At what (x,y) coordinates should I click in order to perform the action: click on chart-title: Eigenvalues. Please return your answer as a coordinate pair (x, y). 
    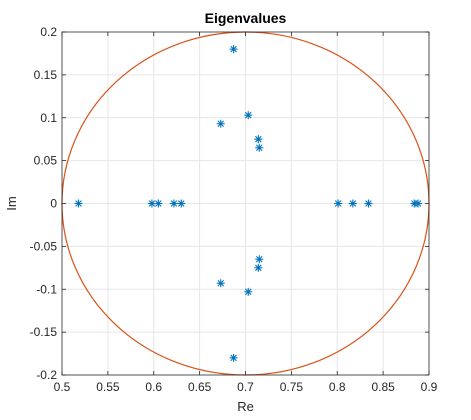
    Looking at the image, I should click on (246, 18).